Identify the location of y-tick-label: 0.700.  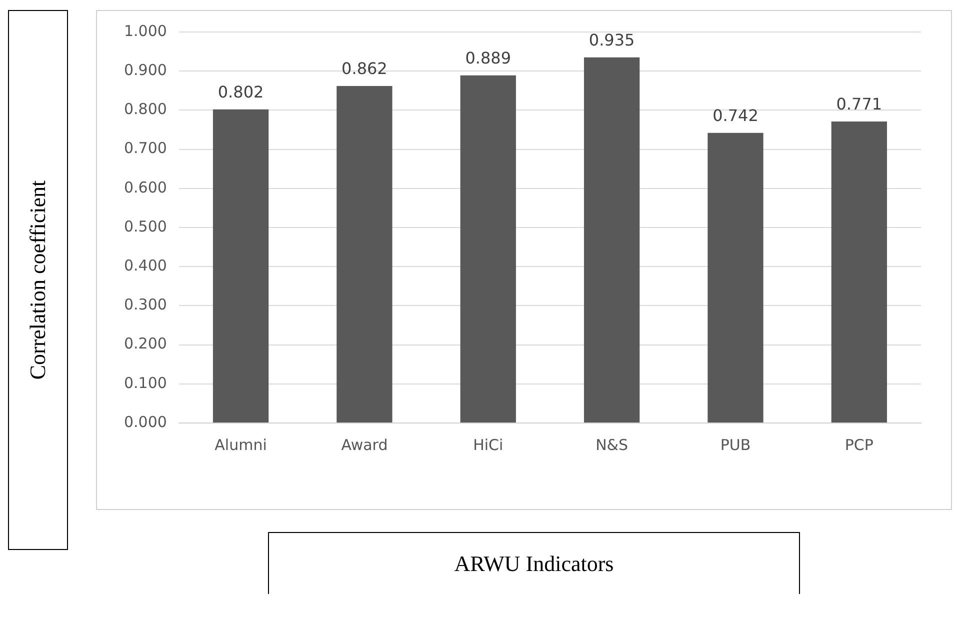
(145, 148).